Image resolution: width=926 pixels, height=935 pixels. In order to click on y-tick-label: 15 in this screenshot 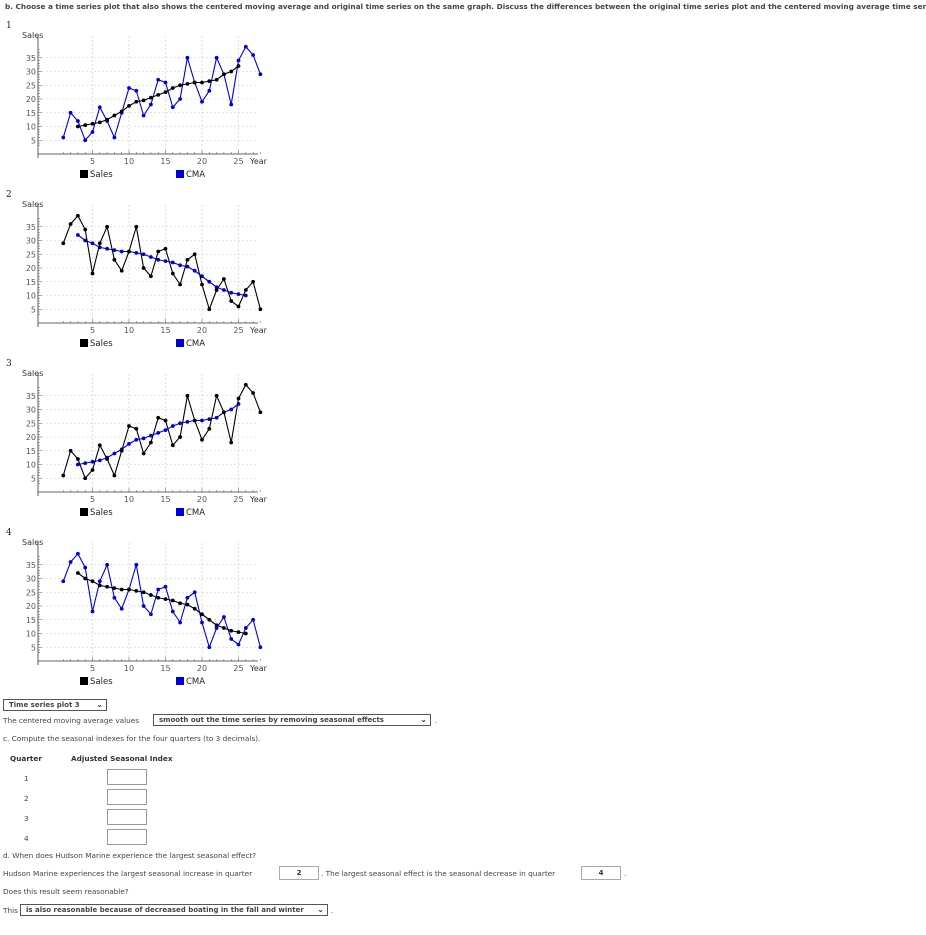, I will do `click(31, 282)`.